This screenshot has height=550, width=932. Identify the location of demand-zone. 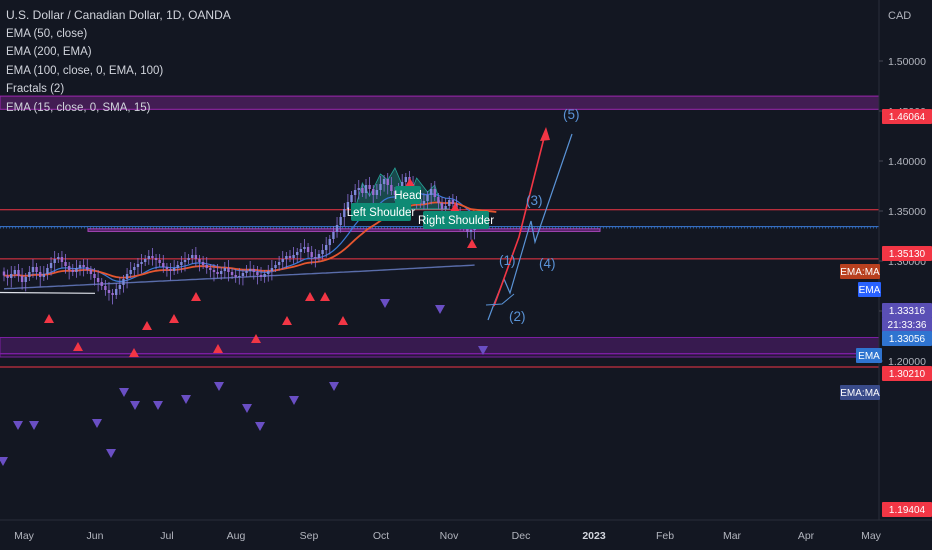
(440, 345).